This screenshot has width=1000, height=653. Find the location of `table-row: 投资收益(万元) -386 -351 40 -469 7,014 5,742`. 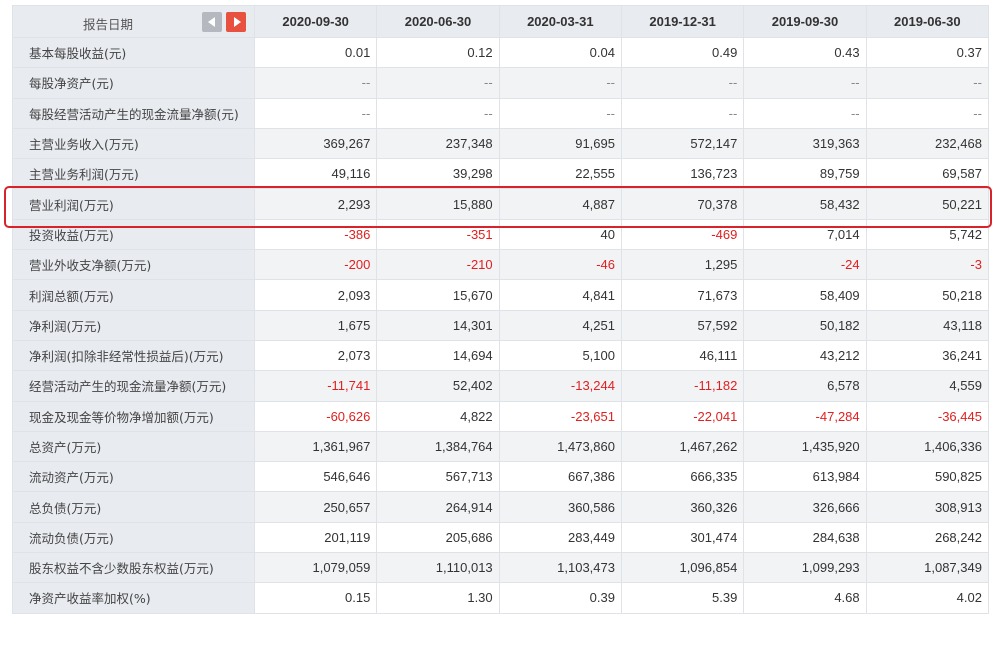

table-row: 投资收益(万元) -386 -351 40 -469 7,014 5,742 is located at coordinates (500, 234).